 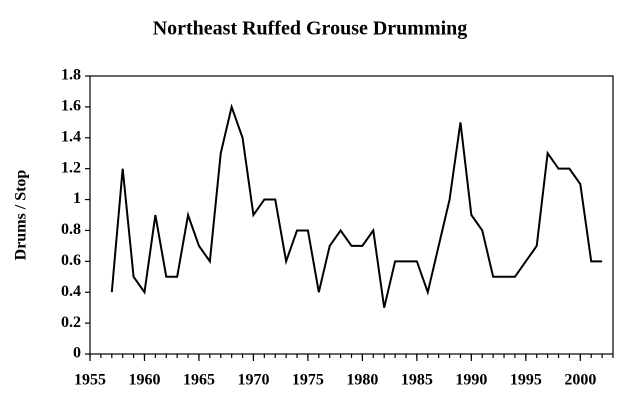 What do you see at coordinates (362, 380) in the screenshot?
I see `x-tick-label: 1980` at bounding box center [362, 380].